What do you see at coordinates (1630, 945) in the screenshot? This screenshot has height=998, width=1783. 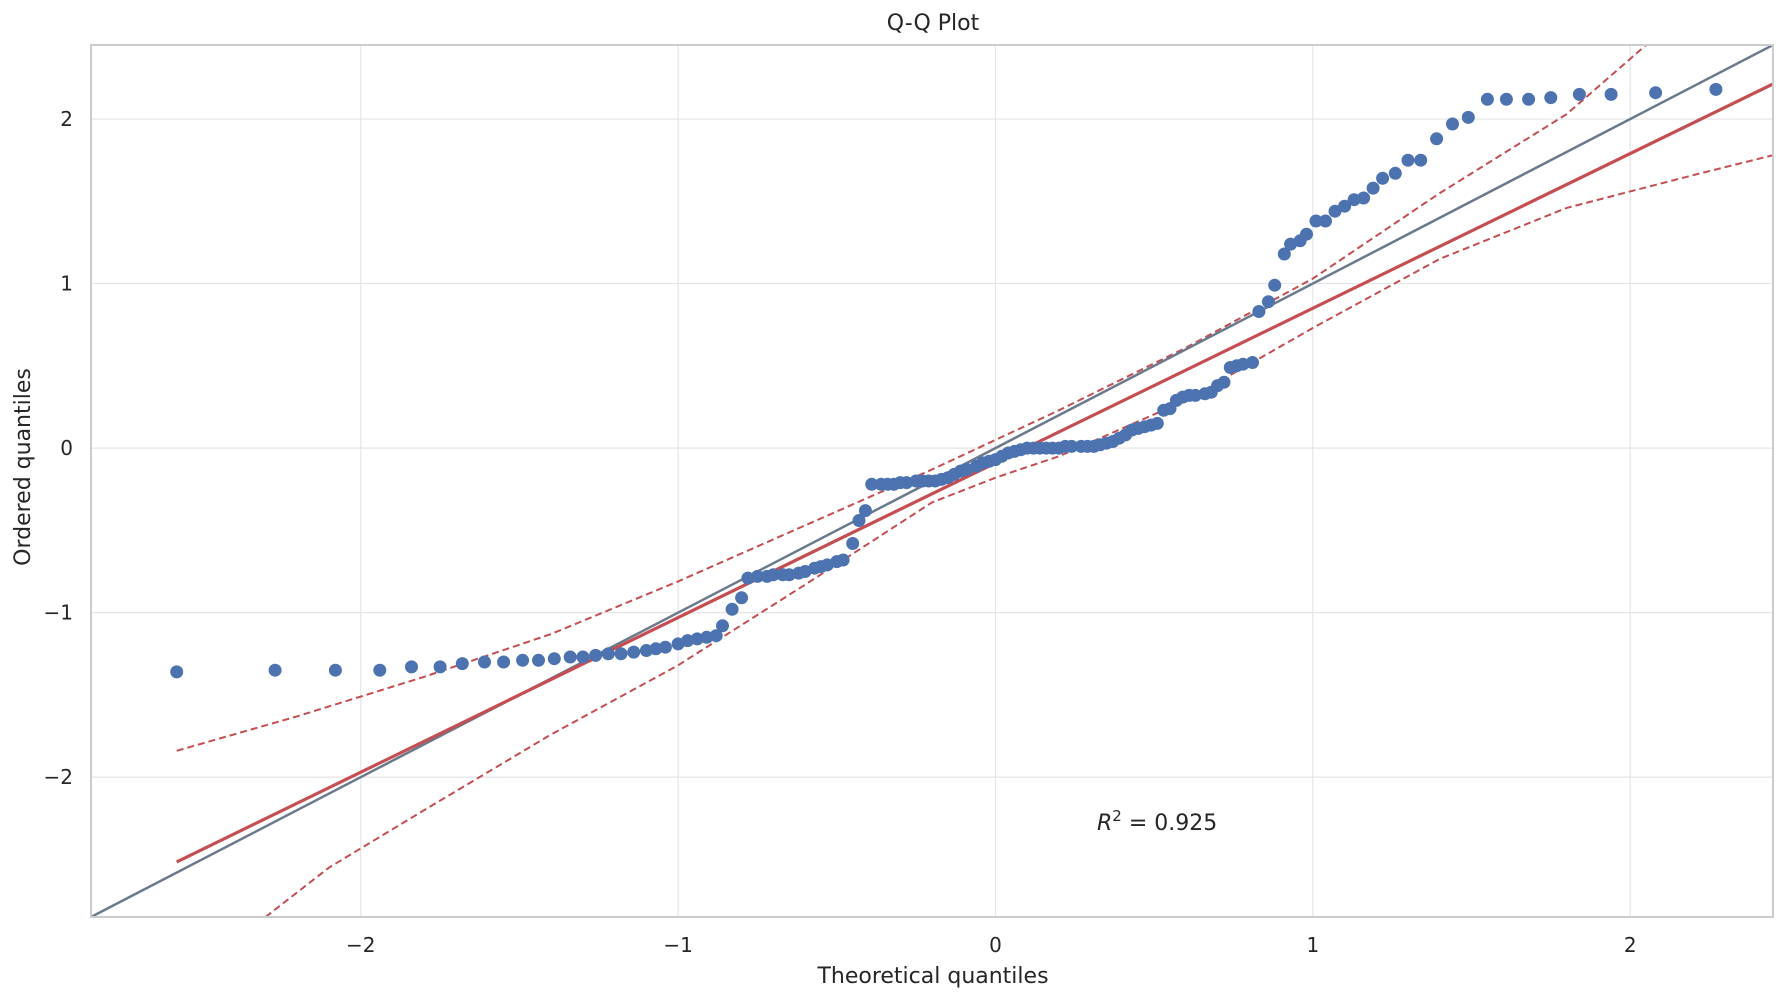 I see `x-tick-label: 2` at bounding box center [1630, 945].